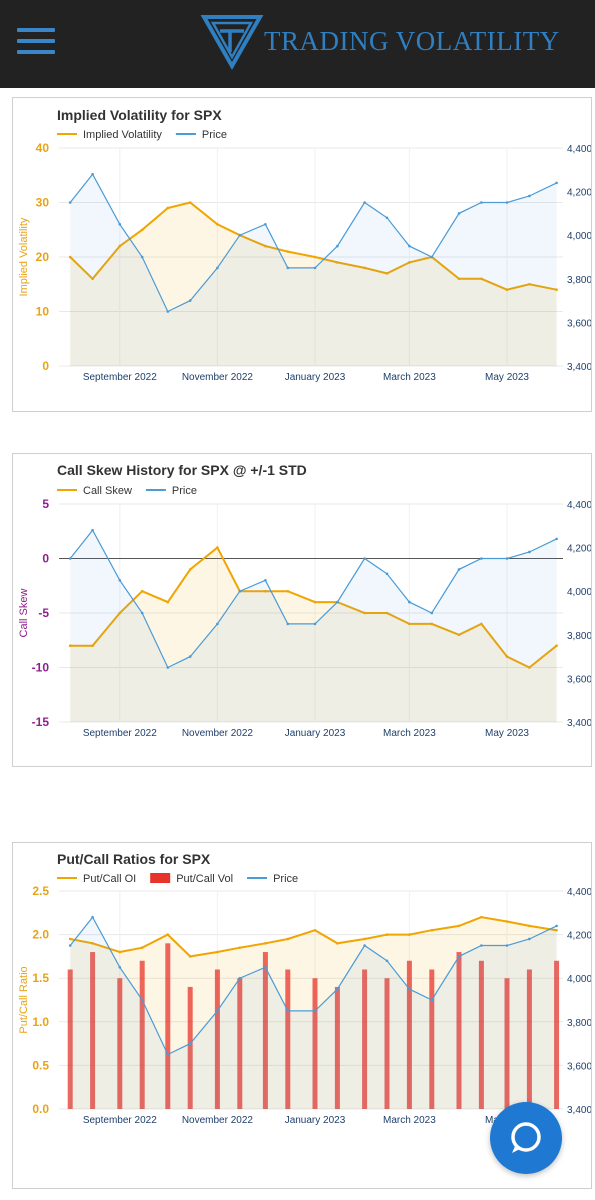  What do you see at coordinates (122, 135) in the screenshot?
I see `legend-item: Implied Volatility` at bounding box center [122, 135].